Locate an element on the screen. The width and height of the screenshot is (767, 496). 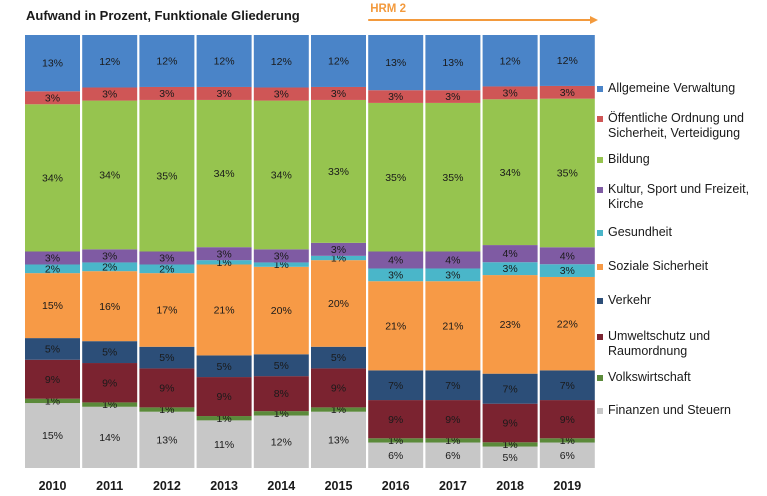
x-tick-label: 2013 is located at coordinates (224, 486).